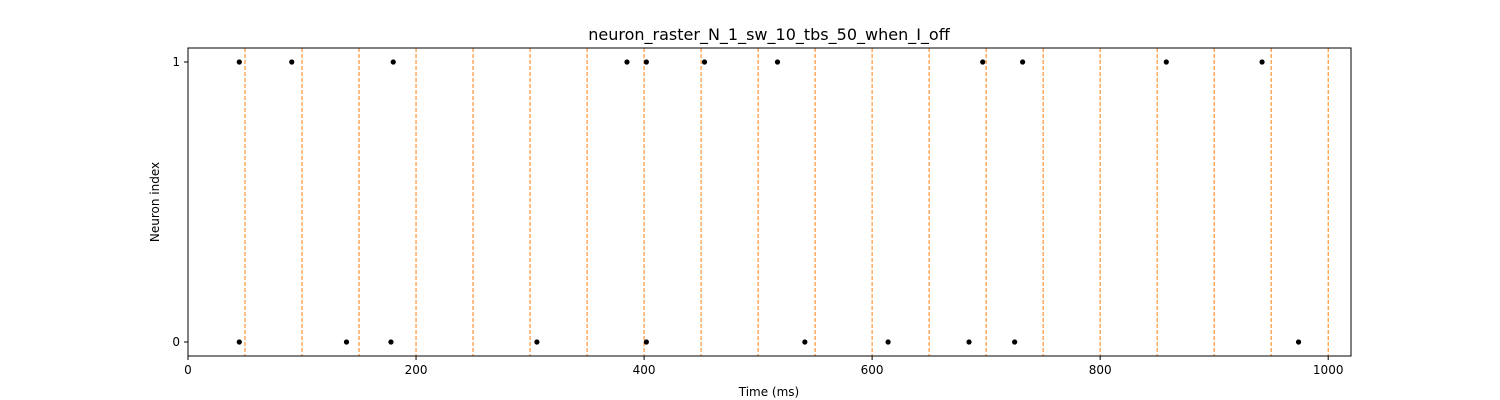 The image size is (1500, 400). Describe the element at coordinates (763, 366) in the screenshot. I see `x-axis-ticks: 0 200 400 600 800 1000` at that location.